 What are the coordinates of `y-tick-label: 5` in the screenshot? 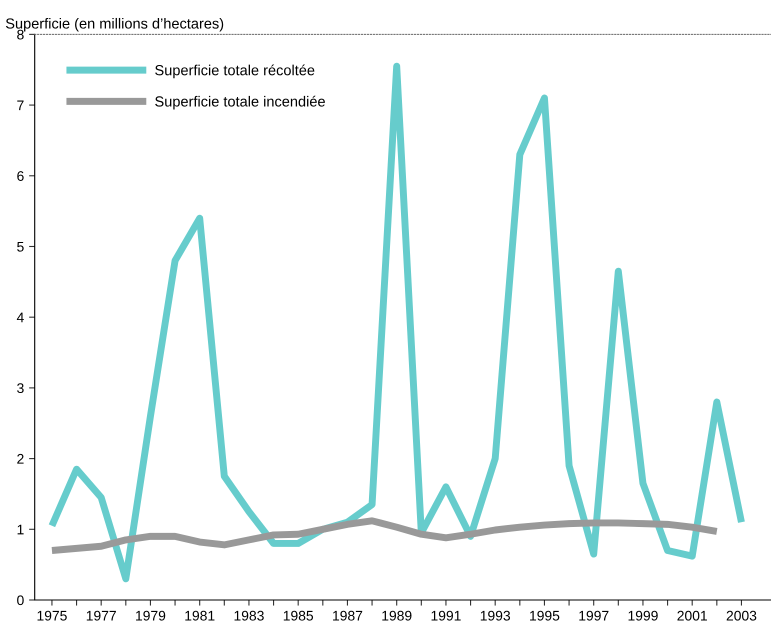 It's located at (20, 247).